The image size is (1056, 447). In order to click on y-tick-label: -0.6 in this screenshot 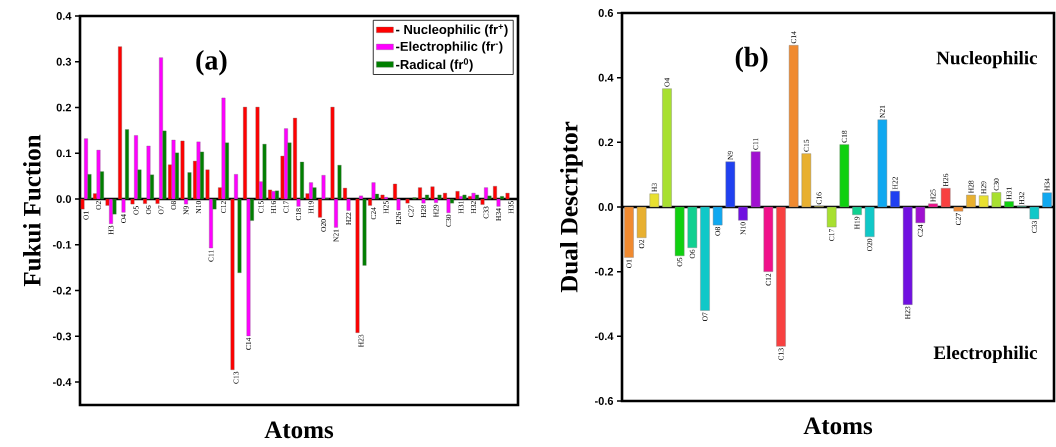, I will do `click(604, 401)`.